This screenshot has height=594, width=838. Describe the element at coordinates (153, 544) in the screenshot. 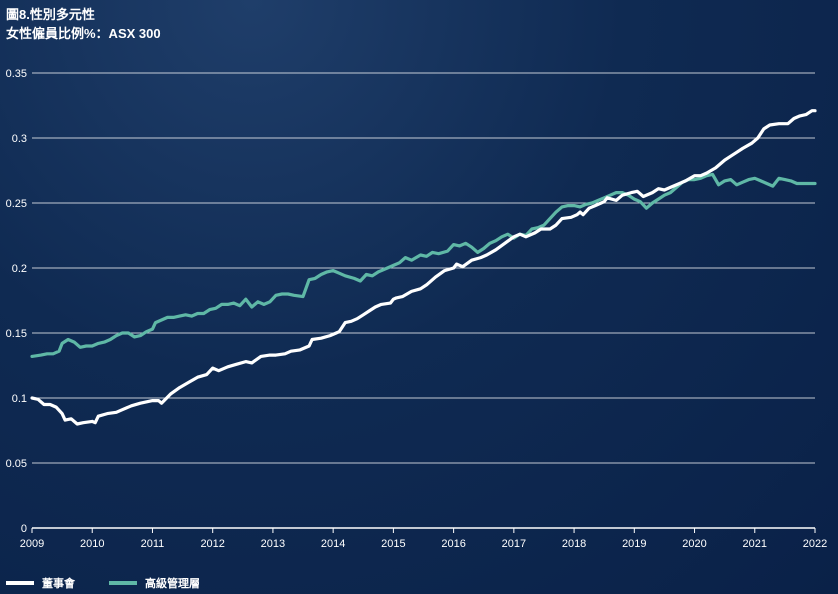

I see `x-tick-label: 2011` at that location.